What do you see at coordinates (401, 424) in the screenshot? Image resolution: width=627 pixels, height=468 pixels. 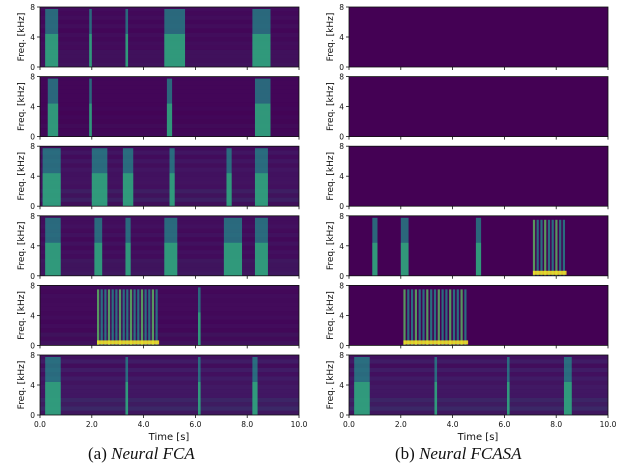 I see `x-tick-label: 2.0` at bounding box center [401, 424].